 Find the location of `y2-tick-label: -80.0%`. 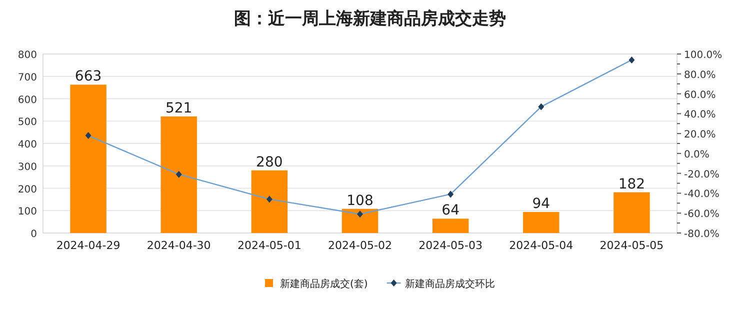

y2-tick-label: -80.0% is located at coordinates (702, 234).